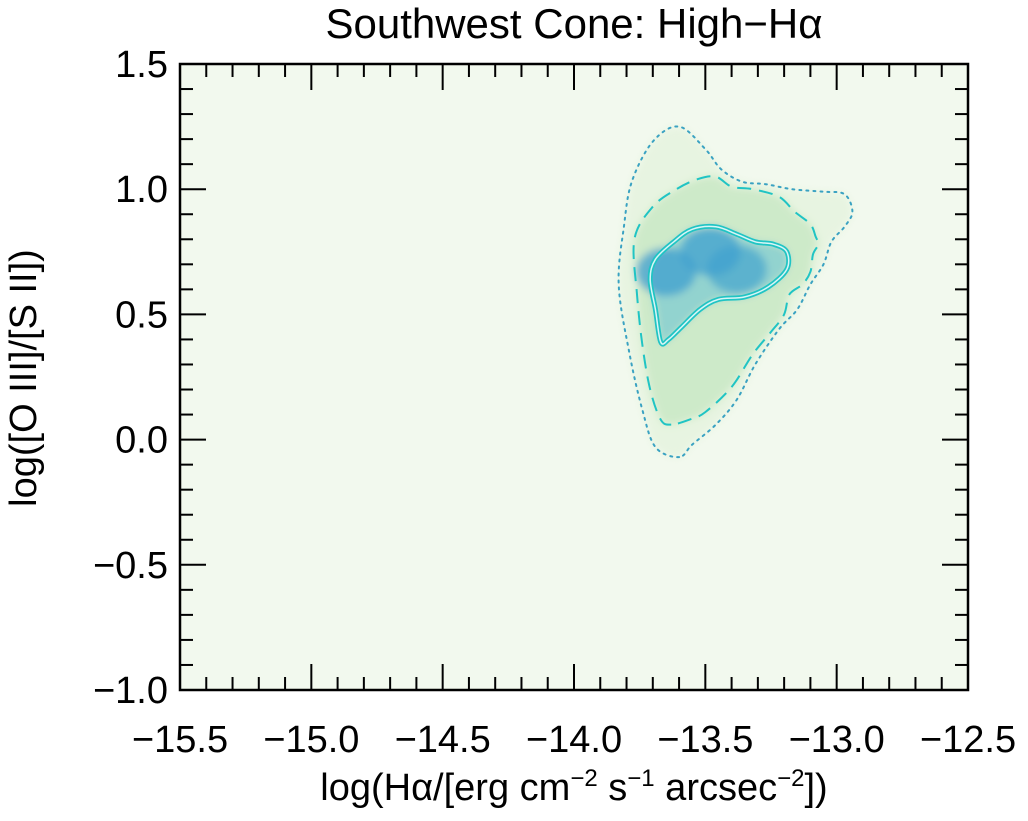 The width and height of the screenshot is (1028, 821). What do you see at coordinates (141, 65) in the screenshot?
I see `y-tick-label: 1.5` at bounding box center [141, 65].